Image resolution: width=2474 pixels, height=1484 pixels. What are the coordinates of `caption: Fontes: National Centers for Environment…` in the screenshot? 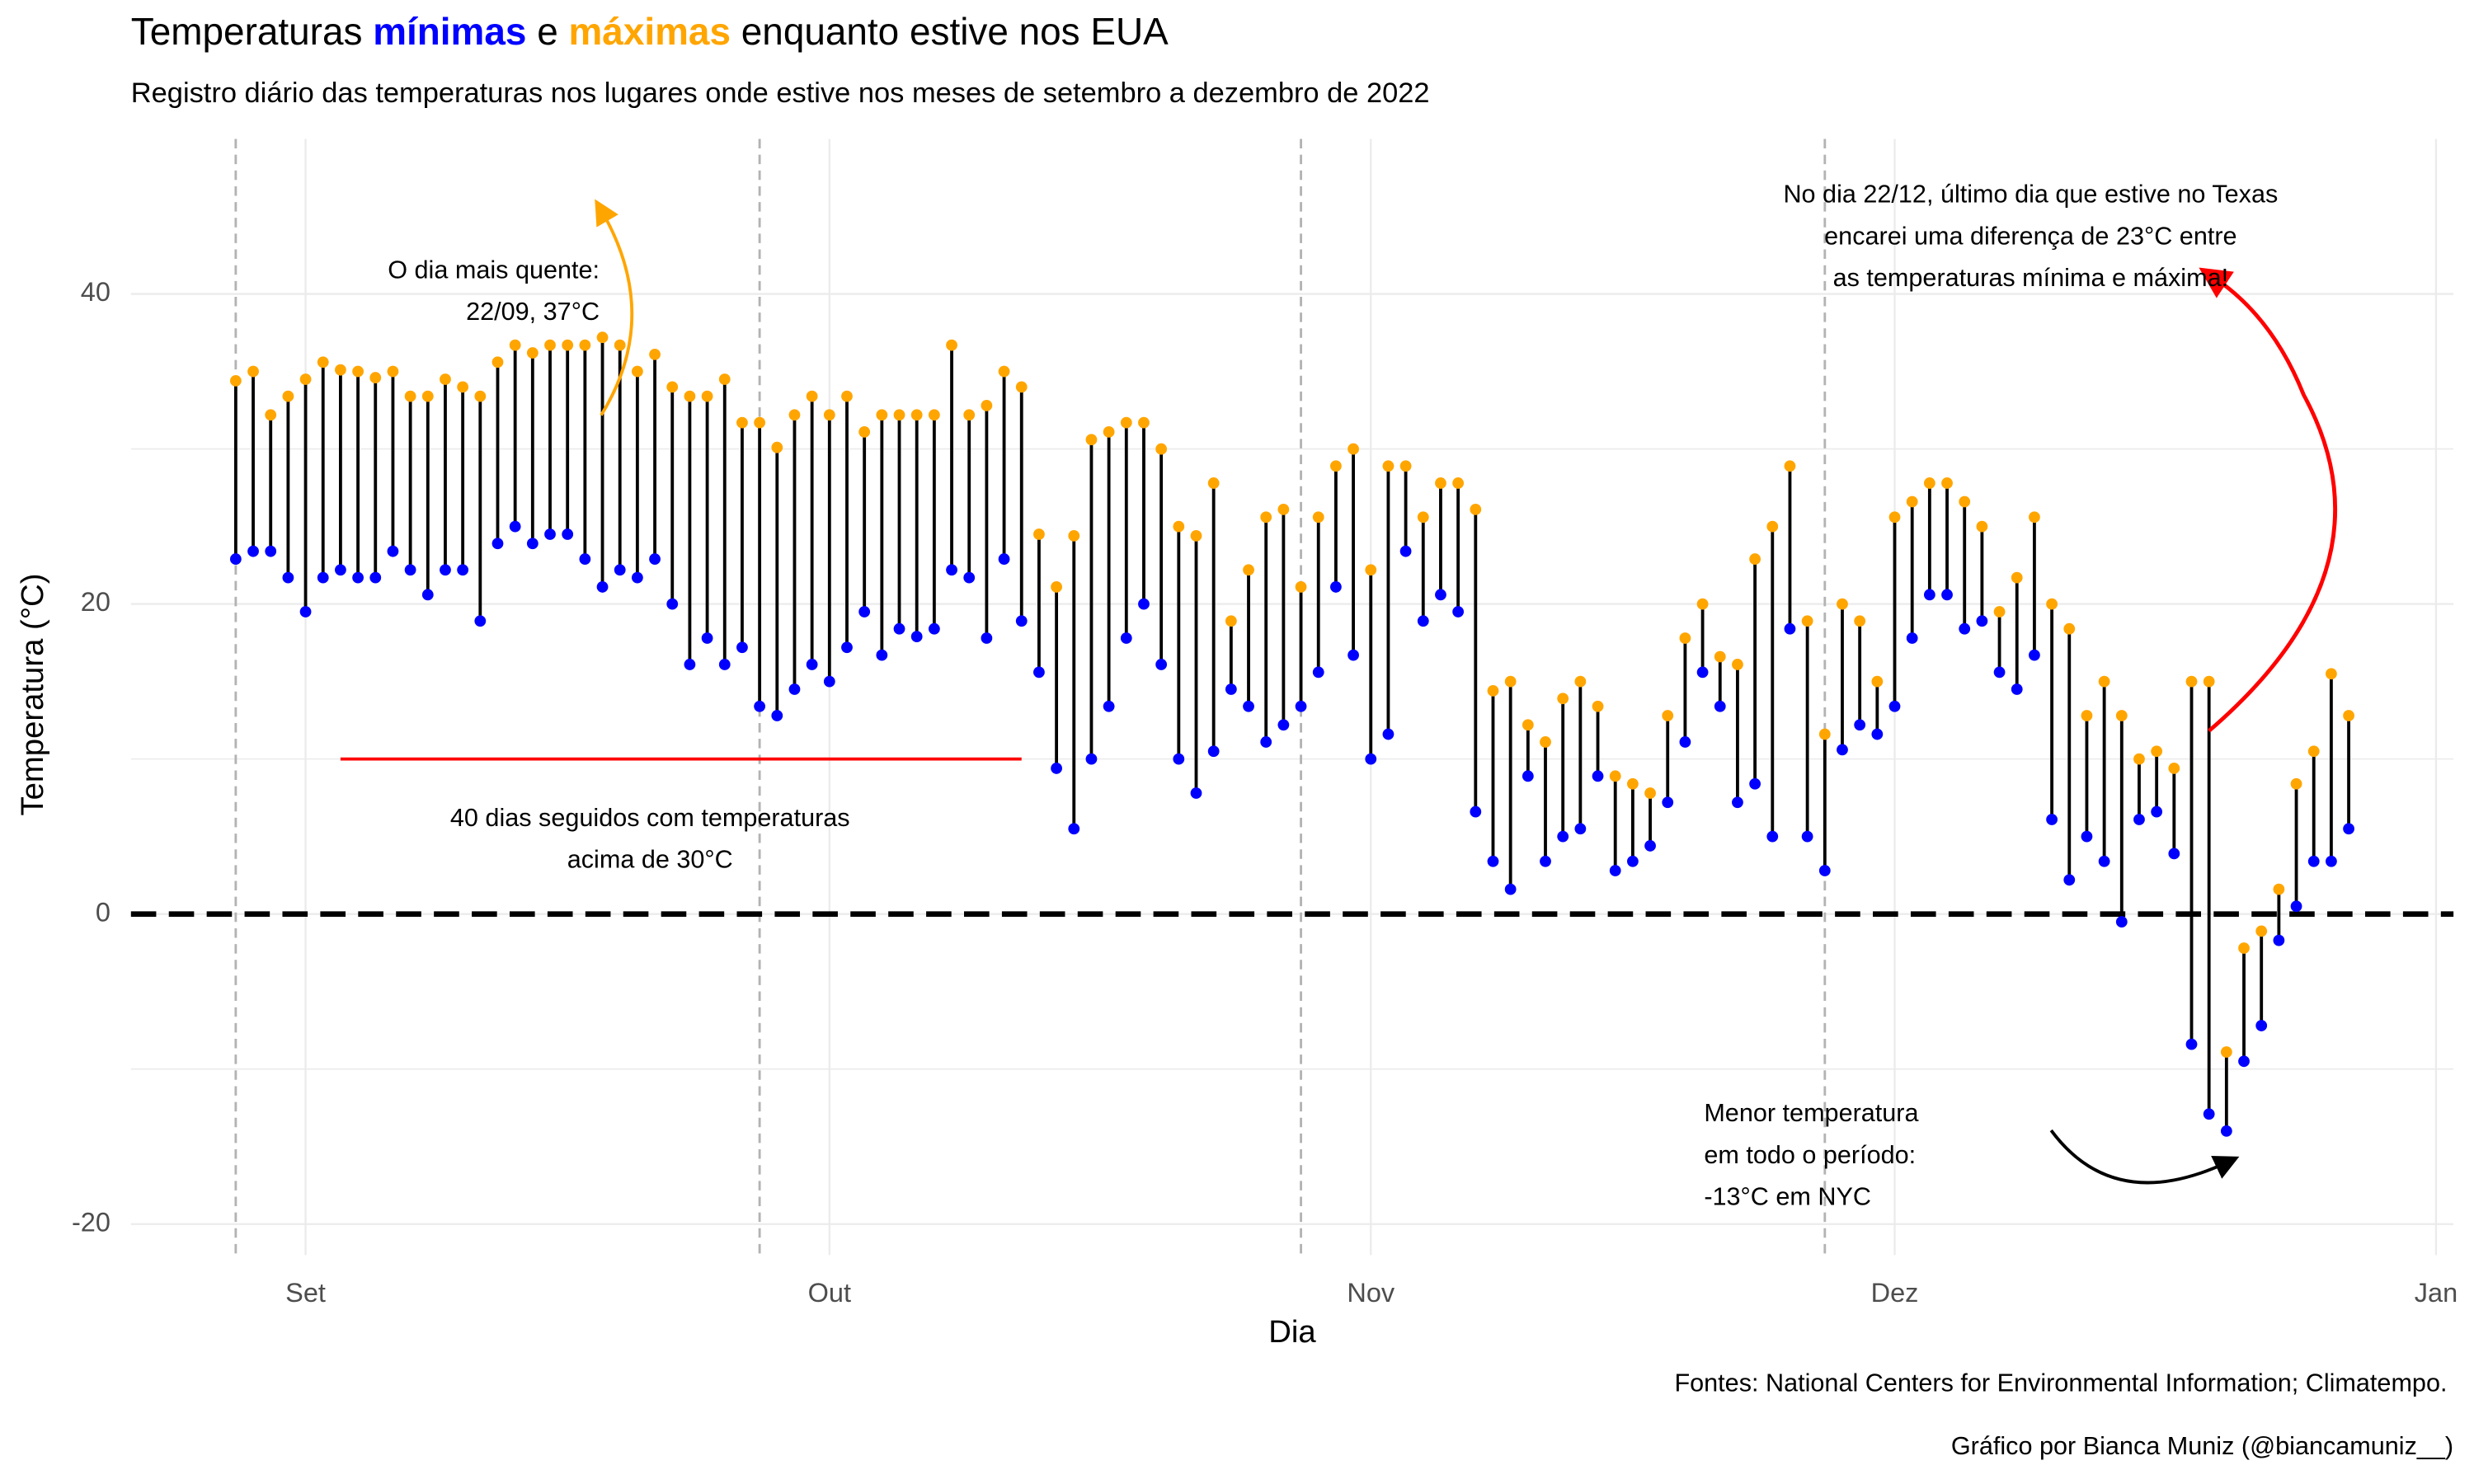 It's located at (2060, 1383).